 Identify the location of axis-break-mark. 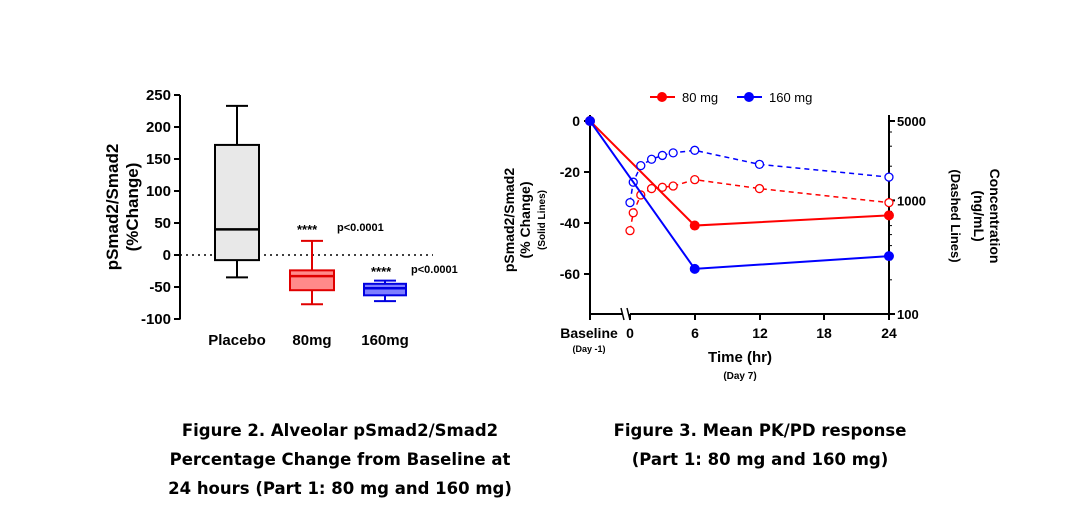
(622, 314).